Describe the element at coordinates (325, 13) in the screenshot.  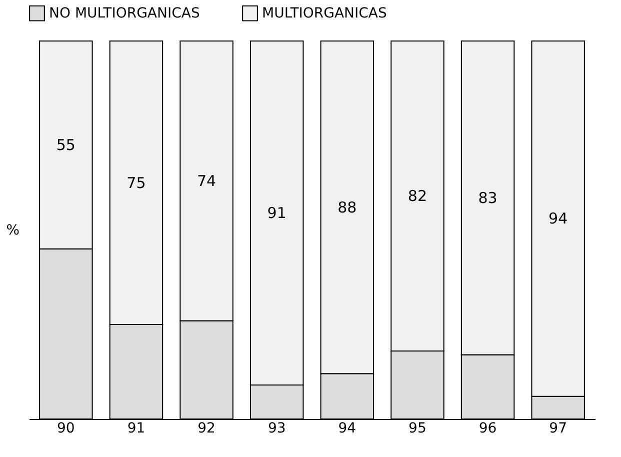
I see `legend-label: MULTIORGANICAS` at that location.